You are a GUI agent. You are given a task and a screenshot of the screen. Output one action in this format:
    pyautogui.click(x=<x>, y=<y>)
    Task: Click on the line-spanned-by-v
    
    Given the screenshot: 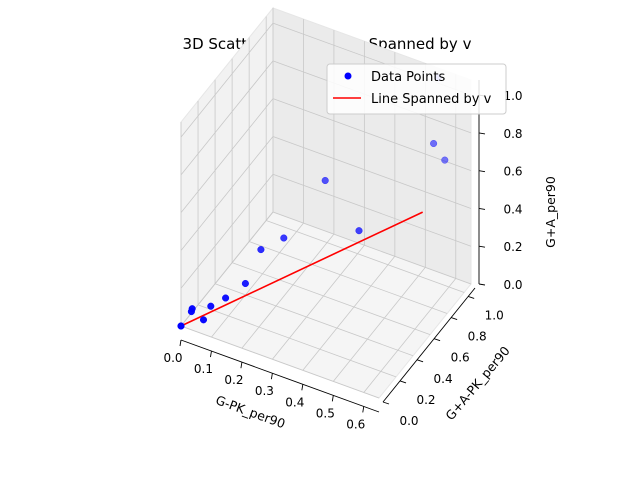 What is the action you would take?
    pyautogui.click(x=302, y=269)
    